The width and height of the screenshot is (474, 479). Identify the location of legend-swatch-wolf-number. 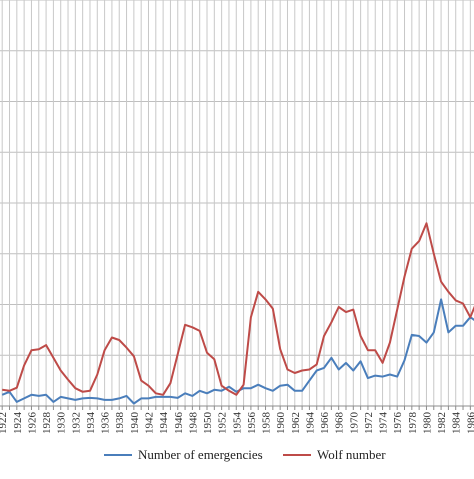
(297, 455).